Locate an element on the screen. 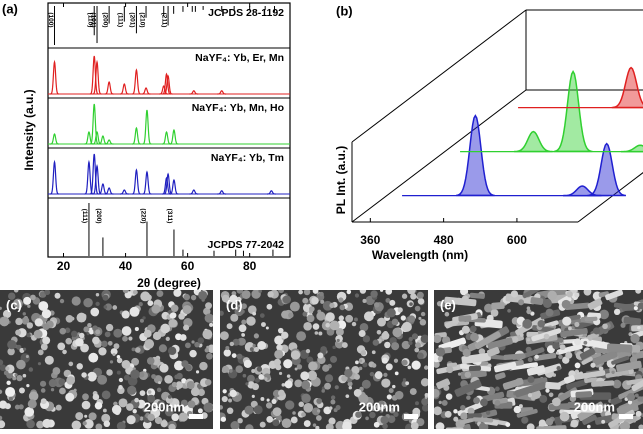 Image resolution: width=643 pixels, height=434 pixels. y-axis-label: Intensity (a.u.) is located at coordinates (29, 129).